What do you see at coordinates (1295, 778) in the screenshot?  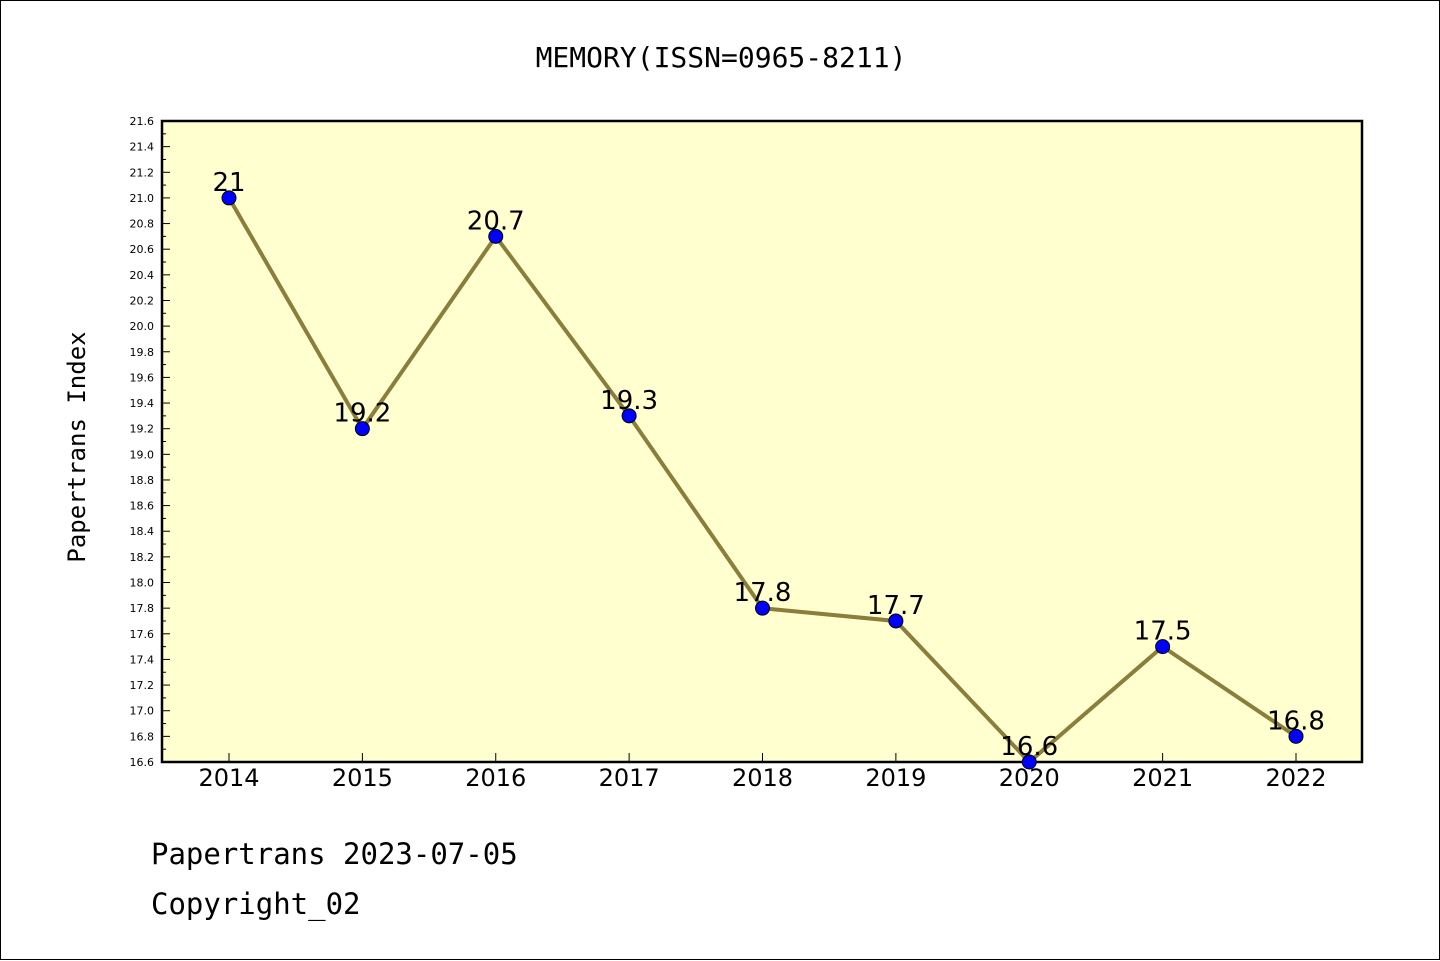 I see `x-tick-label: 2022` at bounding box center [1295, 778].